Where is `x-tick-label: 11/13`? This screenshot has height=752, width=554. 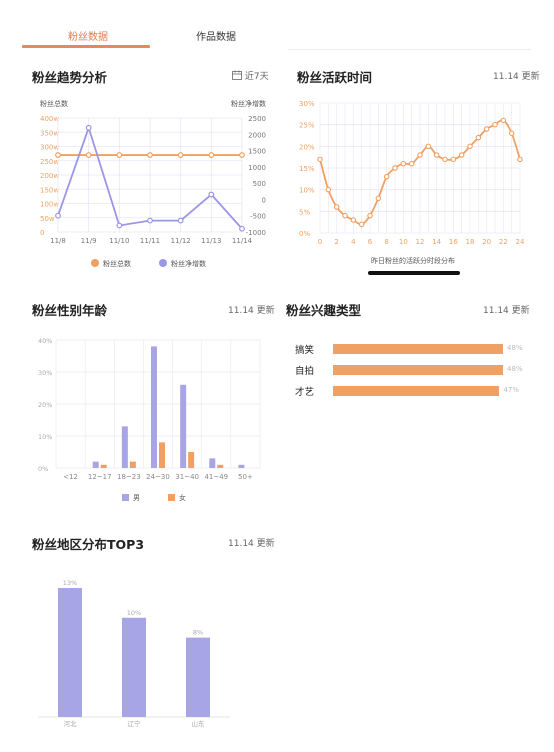
x-tick-label: 11/13 is located at coordinates (211, 241).